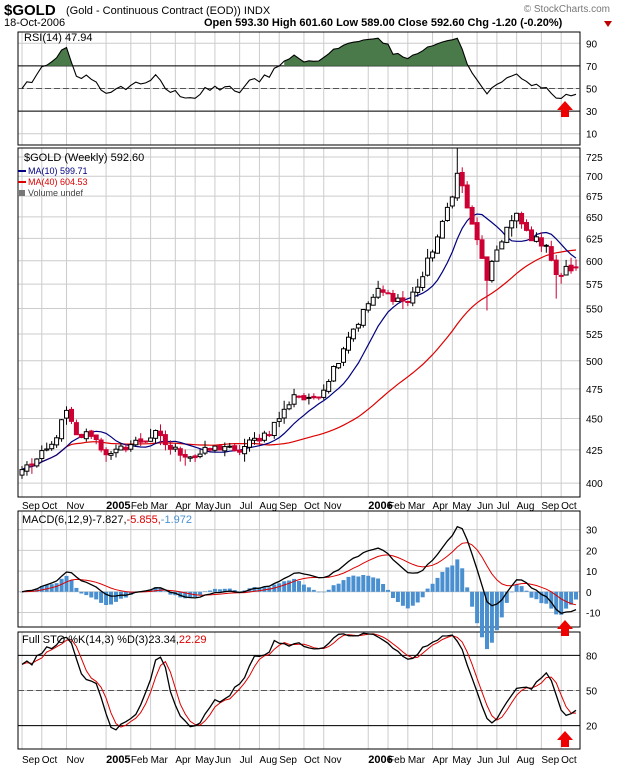  Describe the element at coordinates (183, 506) in the screenshot. I see `x-axis-label: Apr` at that location.